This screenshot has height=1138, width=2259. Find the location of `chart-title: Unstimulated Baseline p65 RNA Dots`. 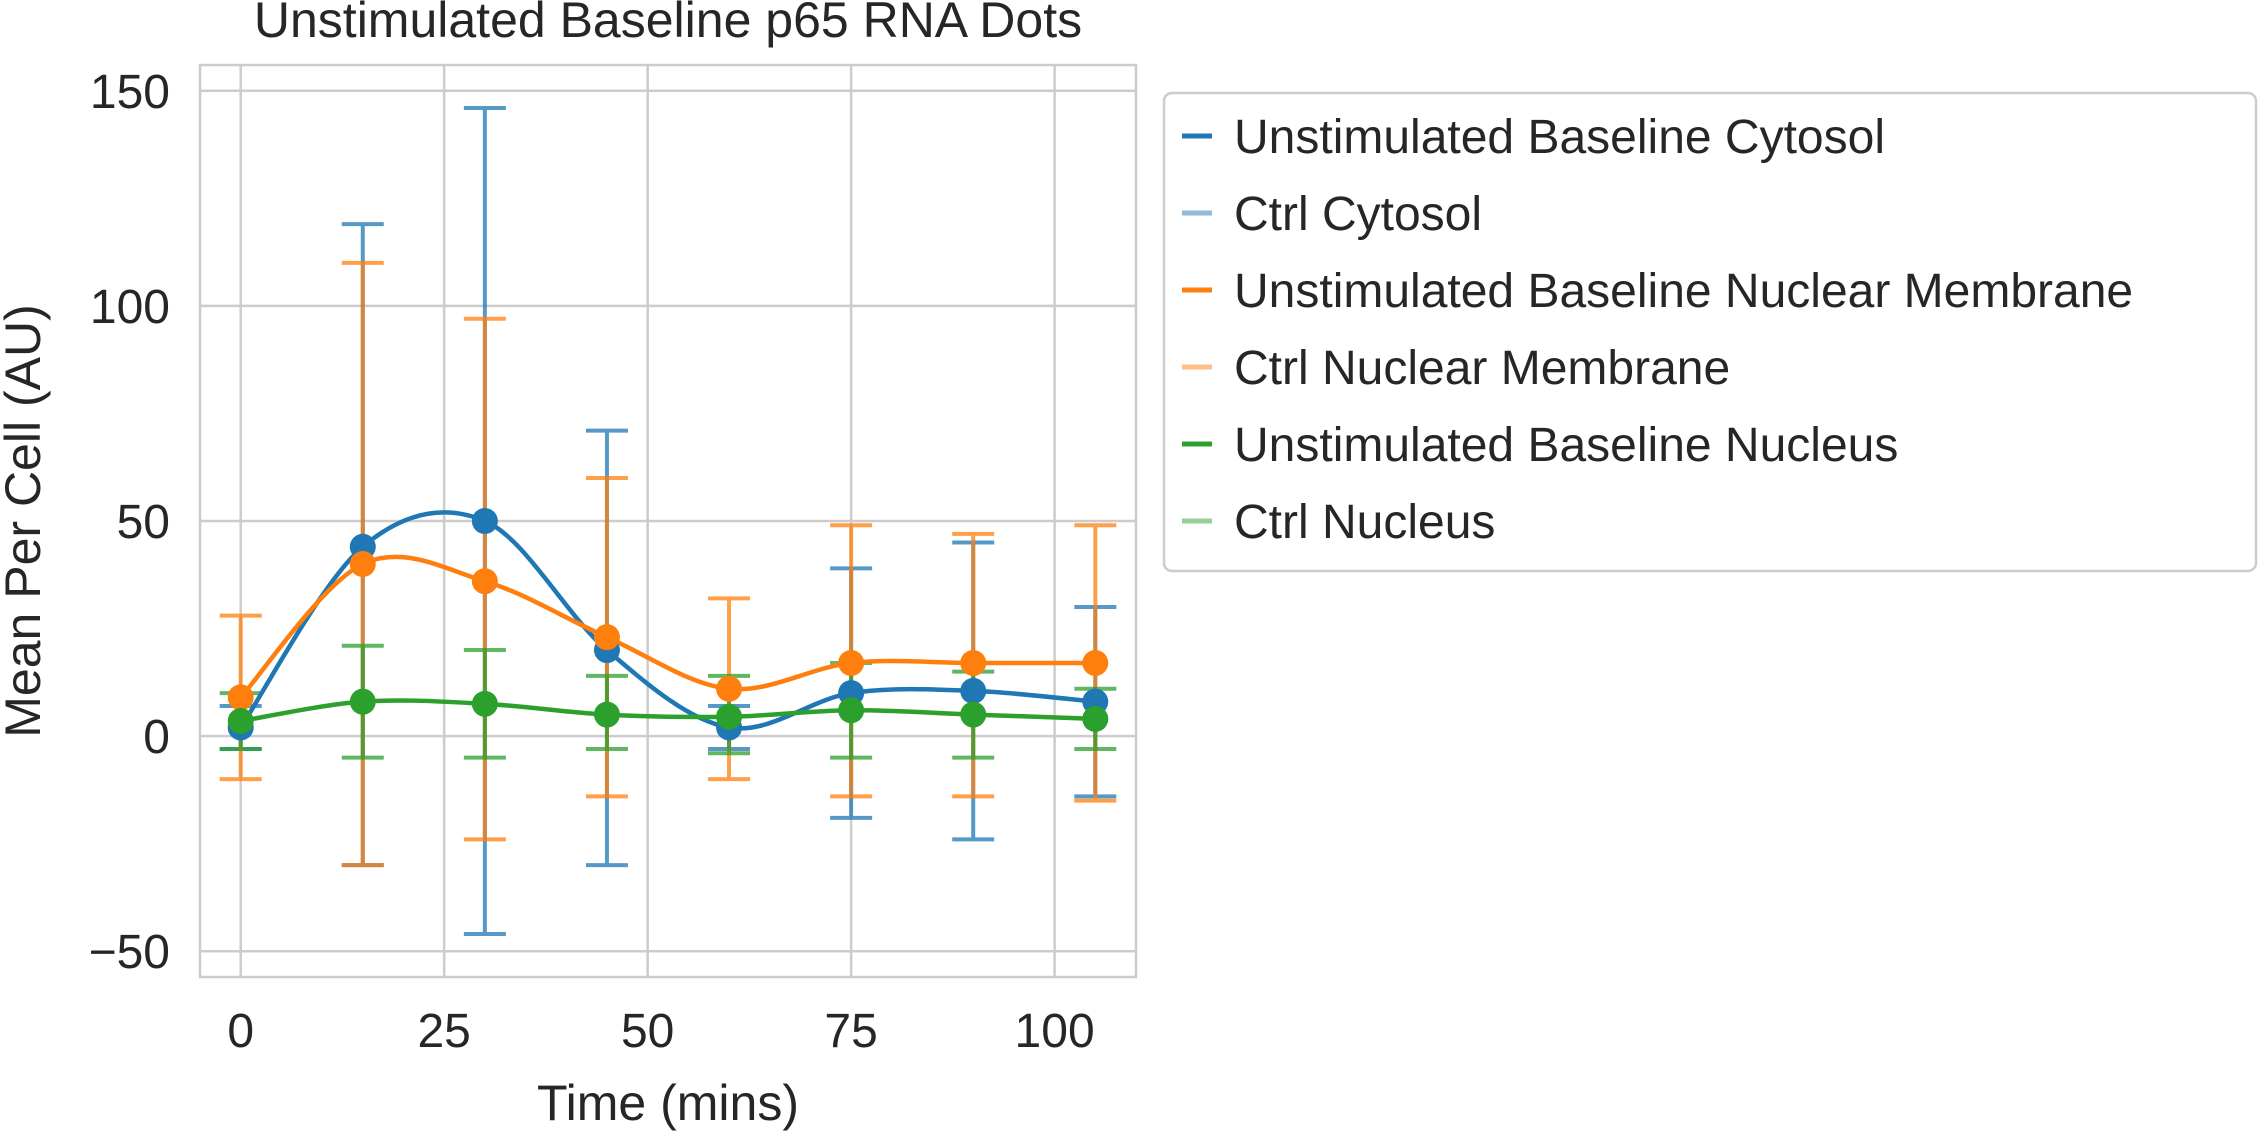

chart-title: Unstimulated Baseline p65 RNA Dots is located at coordinates (668, 24).